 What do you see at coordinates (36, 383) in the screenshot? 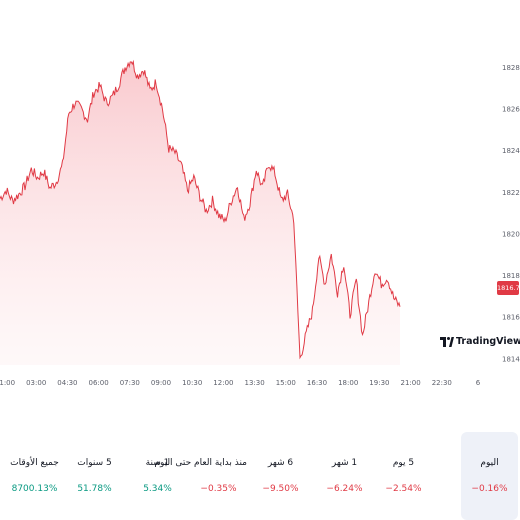
I see `x-axis-tick-label: 03:00` at bounding box center [36, 383].